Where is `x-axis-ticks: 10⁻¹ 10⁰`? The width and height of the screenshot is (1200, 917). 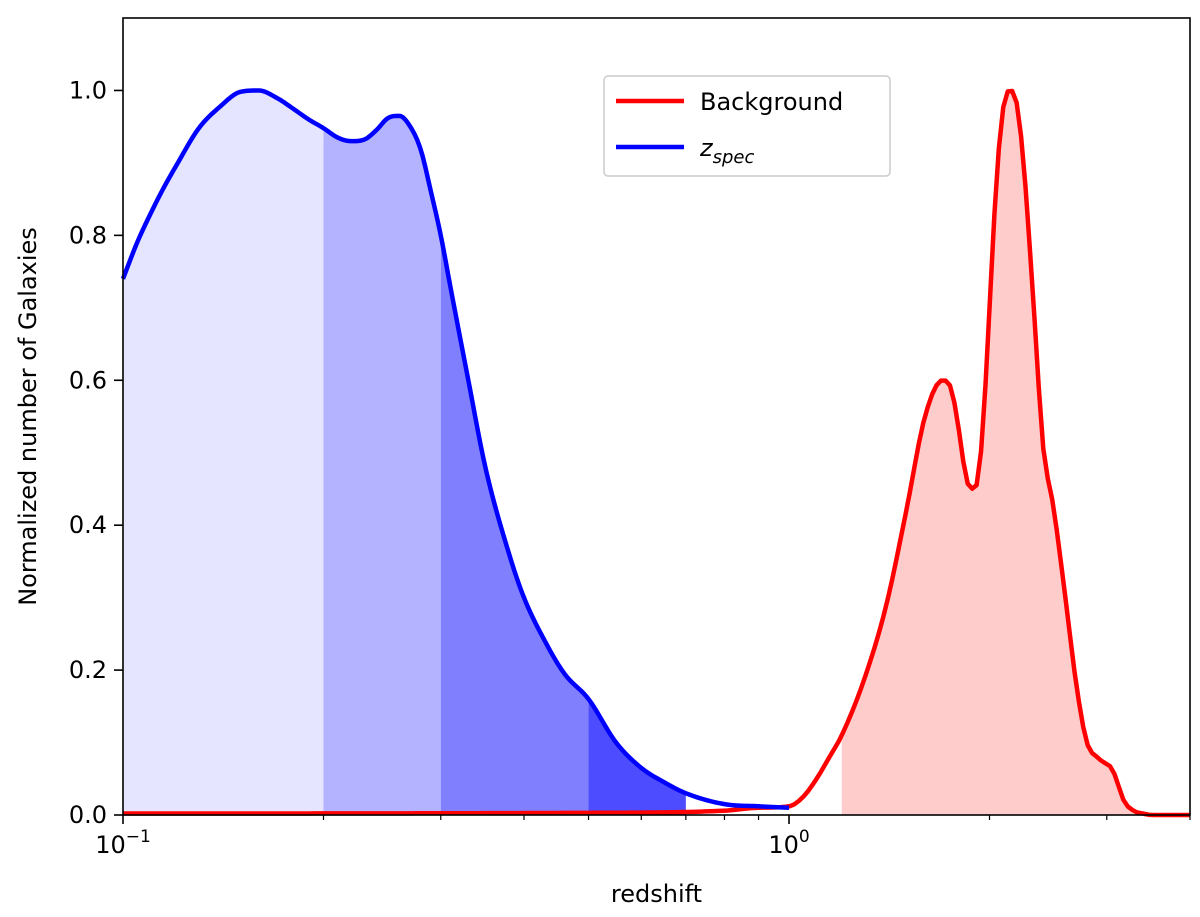
x-axis-ticks: 10⁻¹ 10⁰ is located at coordinates (643, 837).